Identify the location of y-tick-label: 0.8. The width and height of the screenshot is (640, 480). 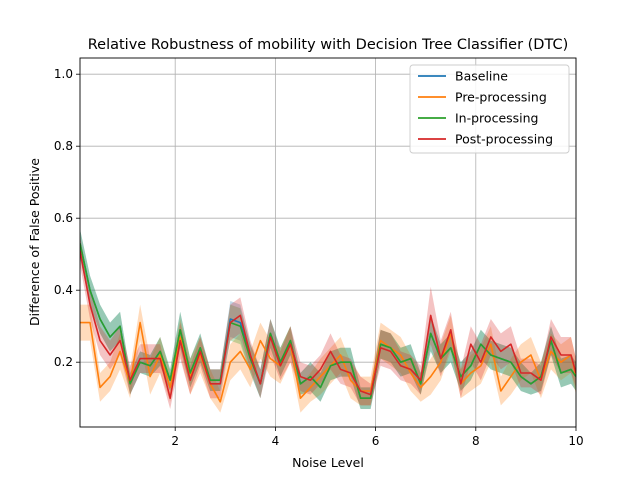
(63, 146).